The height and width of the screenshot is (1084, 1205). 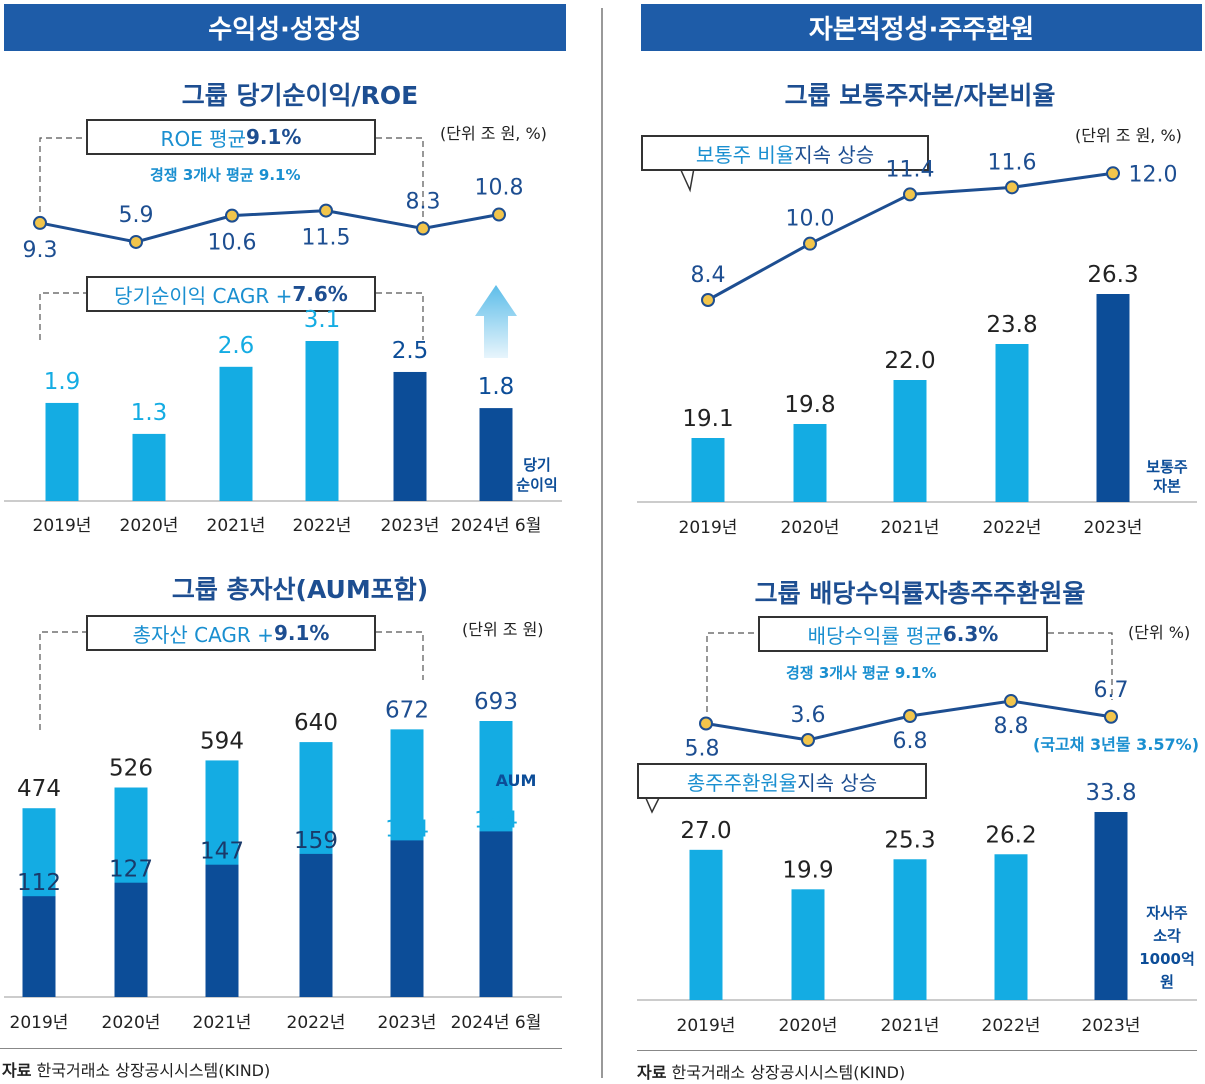 What do you see at coordinates (222, 852) in the screenshot?
I see `aum-value-label: 147` at bounding box center [222, 852].